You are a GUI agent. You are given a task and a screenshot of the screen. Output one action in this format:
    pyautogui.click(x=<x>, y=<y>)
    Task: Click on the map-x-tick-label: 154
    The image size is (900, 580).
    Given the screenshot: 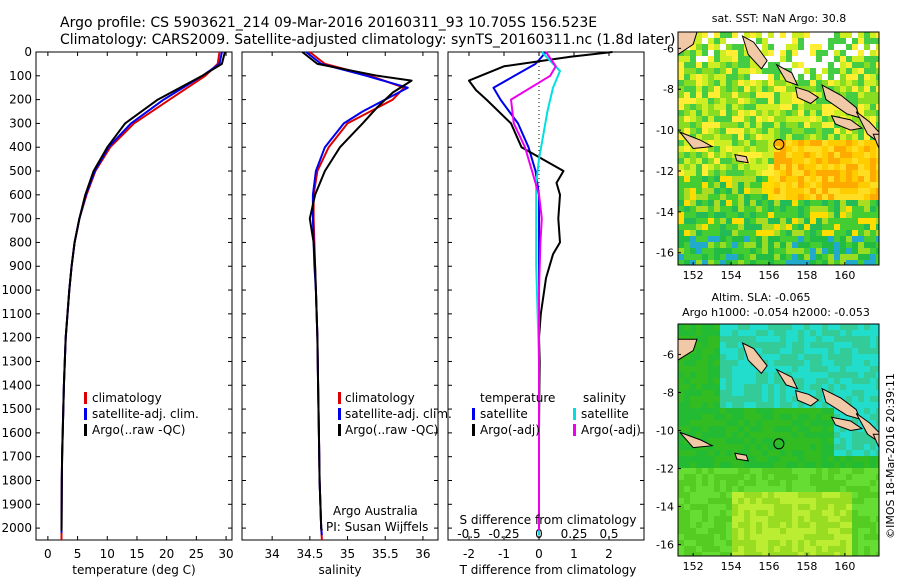 What is the action you would take?
    pyautogui.click(x=731, y=275)
    